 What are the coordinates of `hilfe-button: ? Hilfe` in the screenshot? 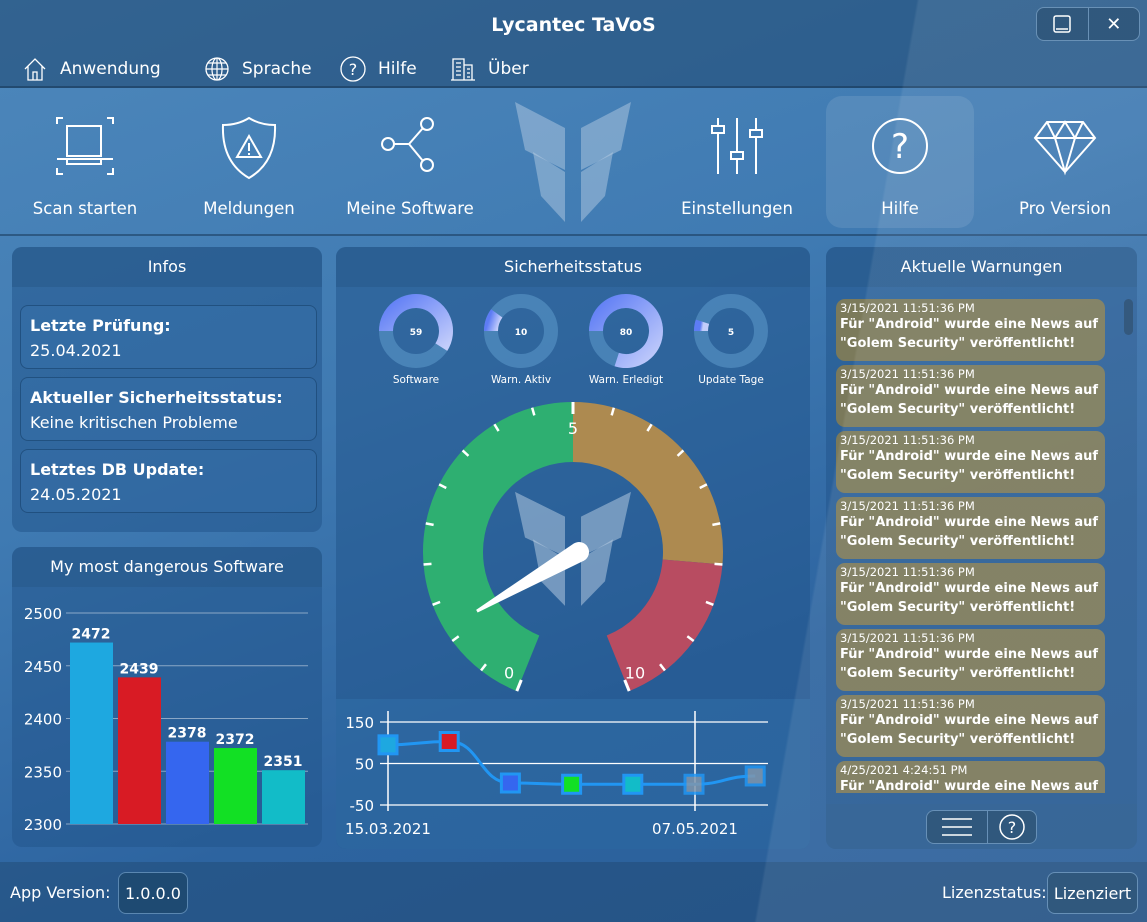 It's located at (900, 162).